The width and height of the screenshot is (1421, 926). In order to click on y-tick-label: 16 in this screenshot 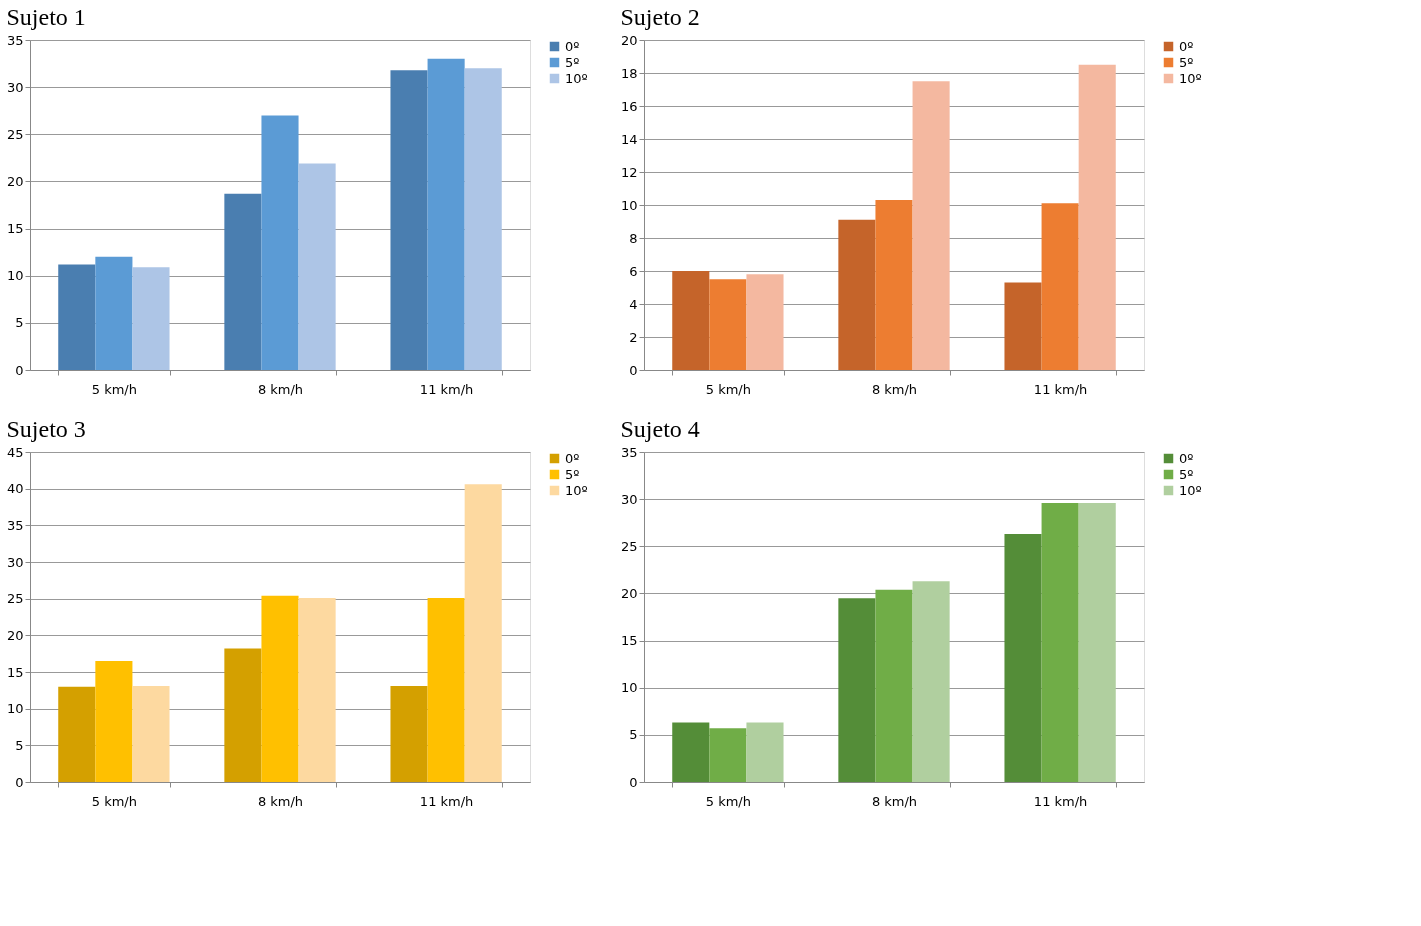, I will do `click(629, 106)`.